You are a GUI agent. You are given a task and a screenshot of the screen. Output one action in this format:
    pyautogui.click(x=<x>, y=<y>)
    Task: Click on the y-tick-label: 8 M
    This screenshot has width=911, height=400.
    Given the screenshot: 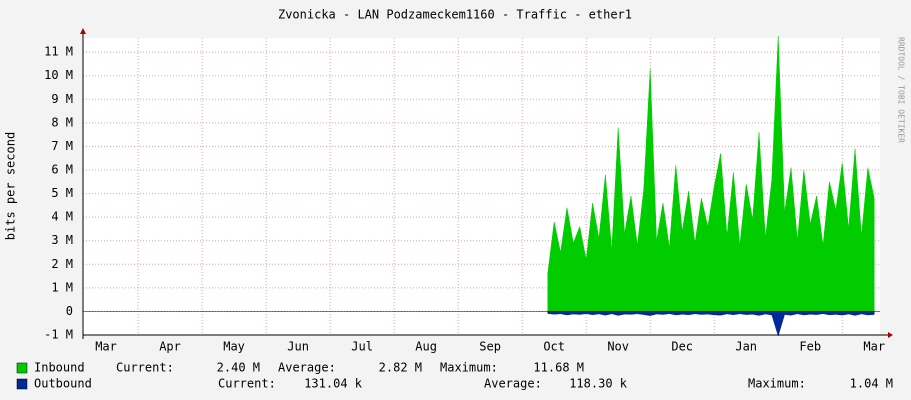 What is the action you would take?
    pyautogui.click(x=62, y=122)
    